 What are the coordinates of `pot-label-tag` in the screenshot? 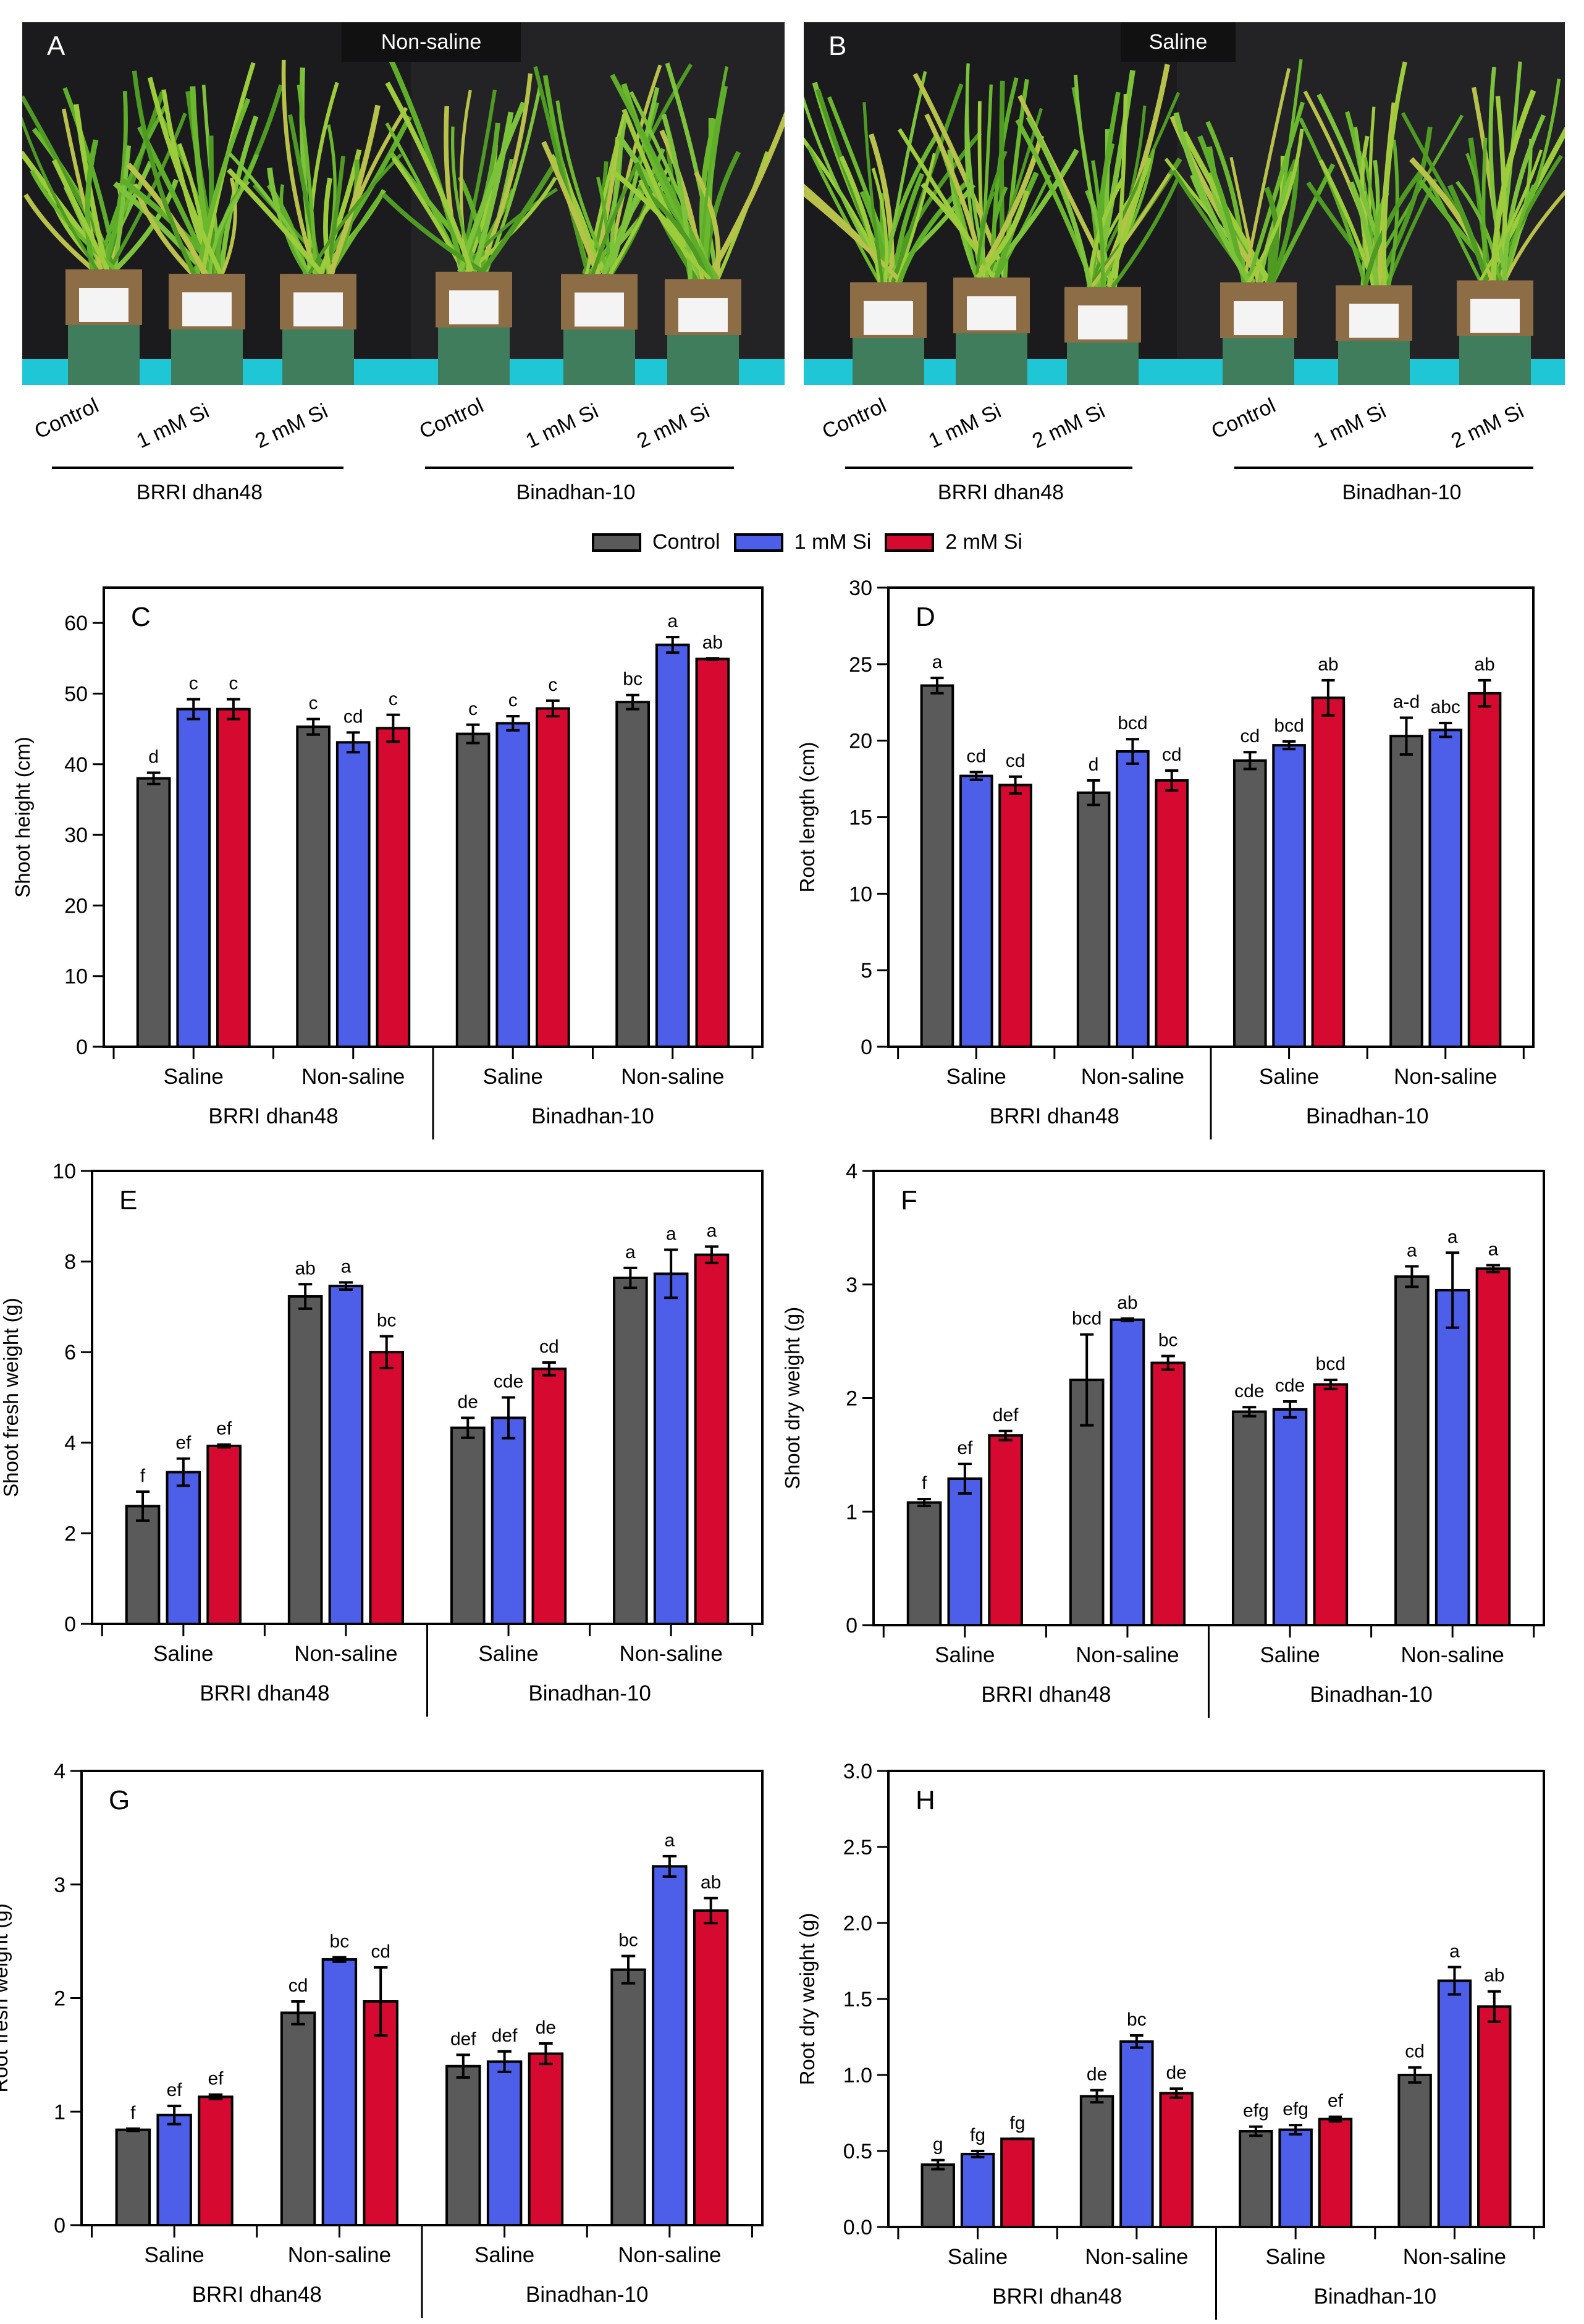 It's located at (318, 309).